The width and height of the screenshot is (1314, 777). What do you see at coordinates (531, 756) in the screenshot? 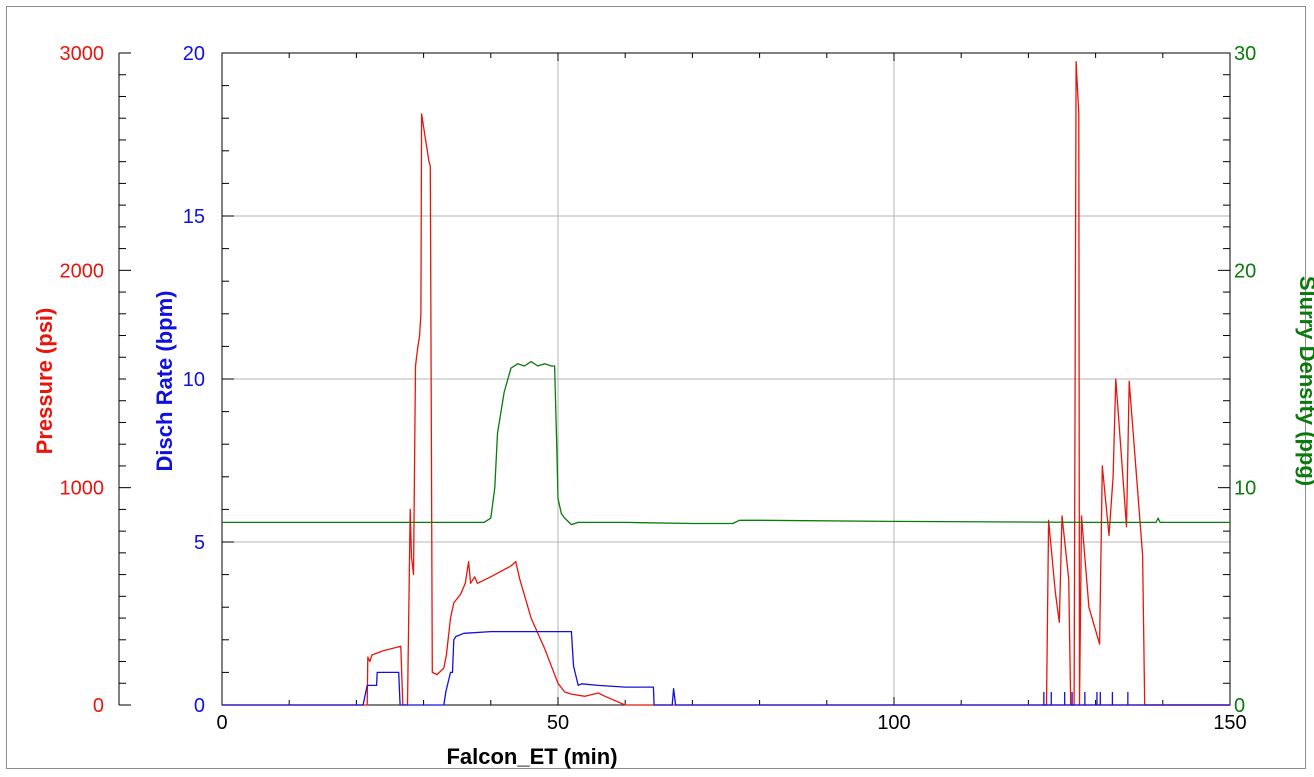
I see `x-axis-title: Falcon_ET (min)` at bounding box center [531, 756].